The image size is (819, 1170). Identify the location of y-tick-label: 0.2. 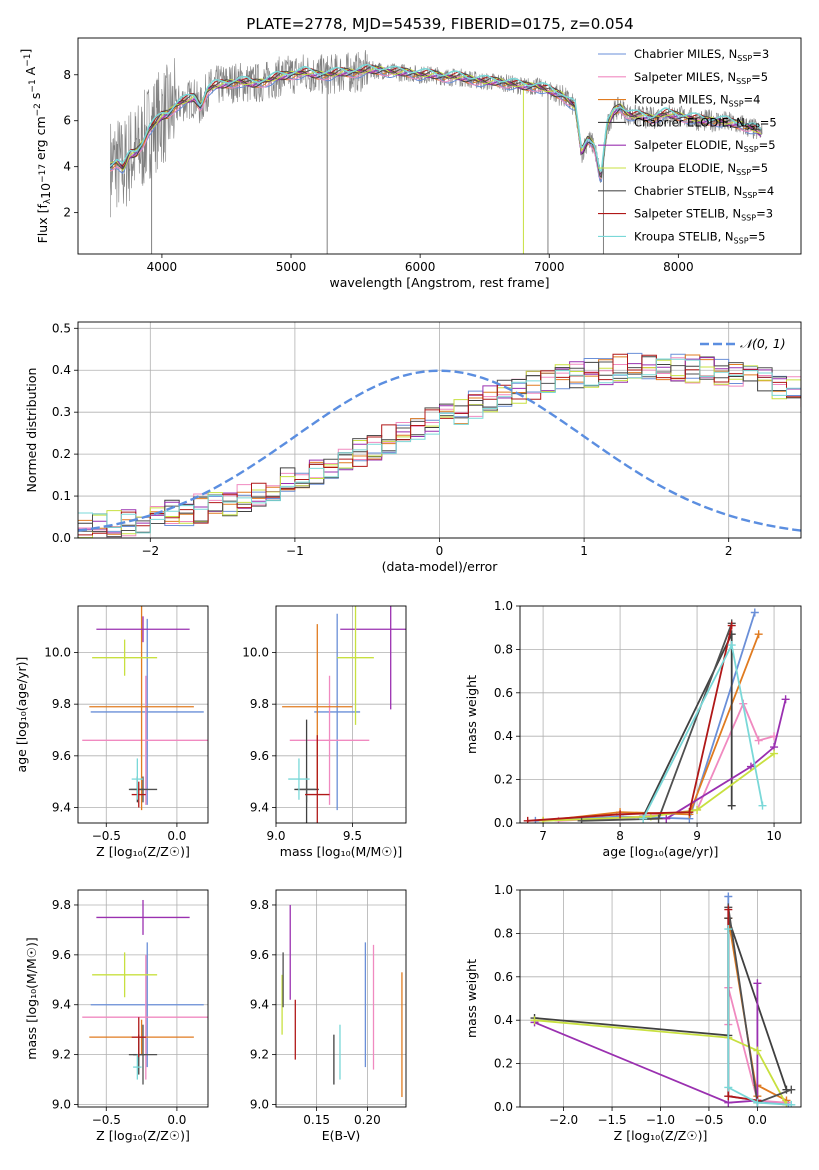
(503, 780).